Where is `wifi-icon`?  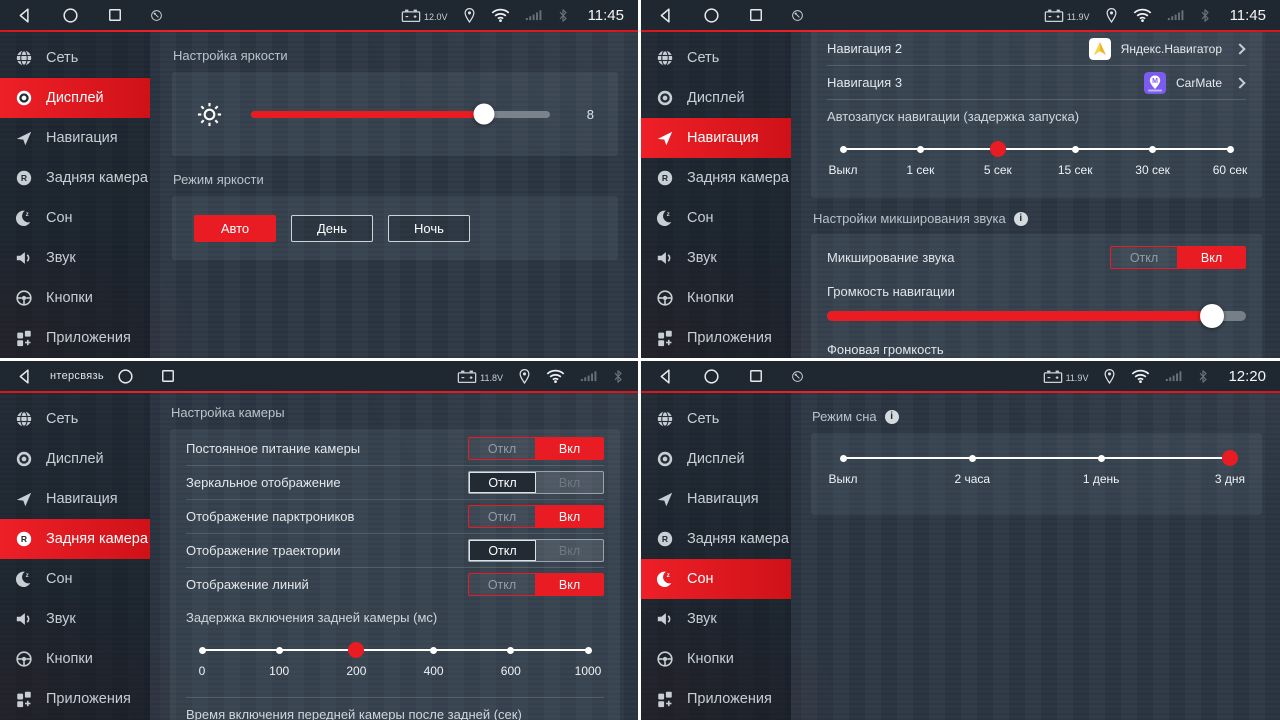 wifi-icon is located at coordinates (1140, 376).